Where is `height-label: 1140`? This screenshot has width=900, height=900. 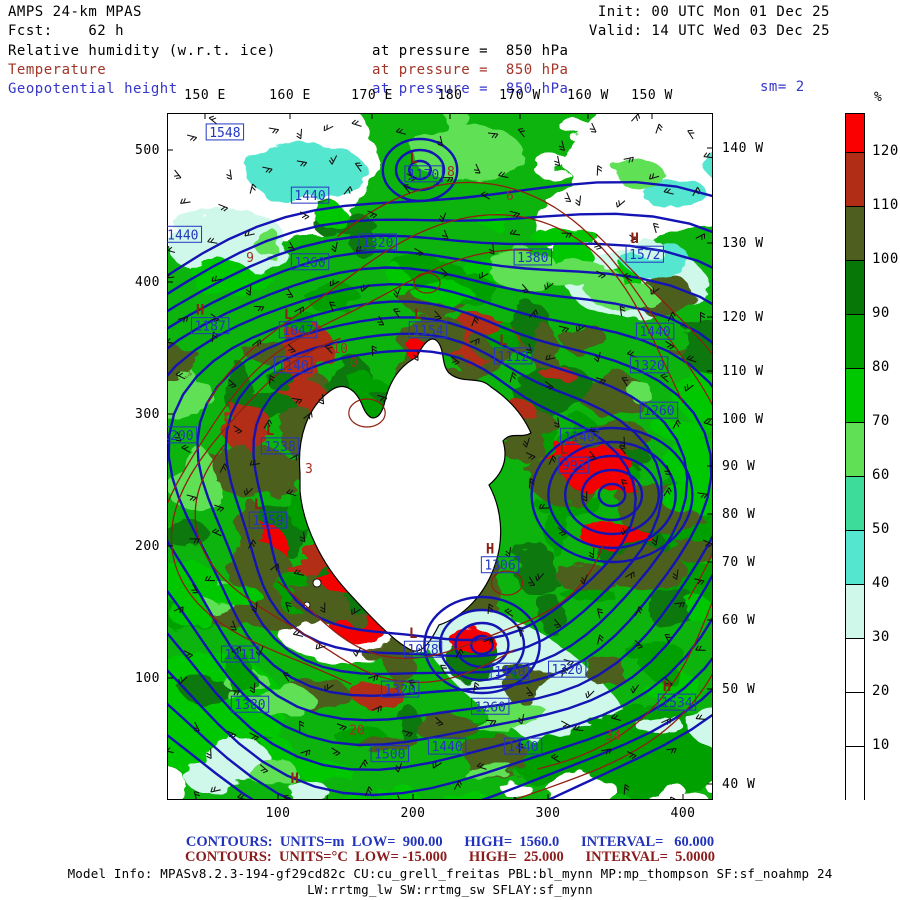
height-label: 1140 is located at coordinates (579, 437).